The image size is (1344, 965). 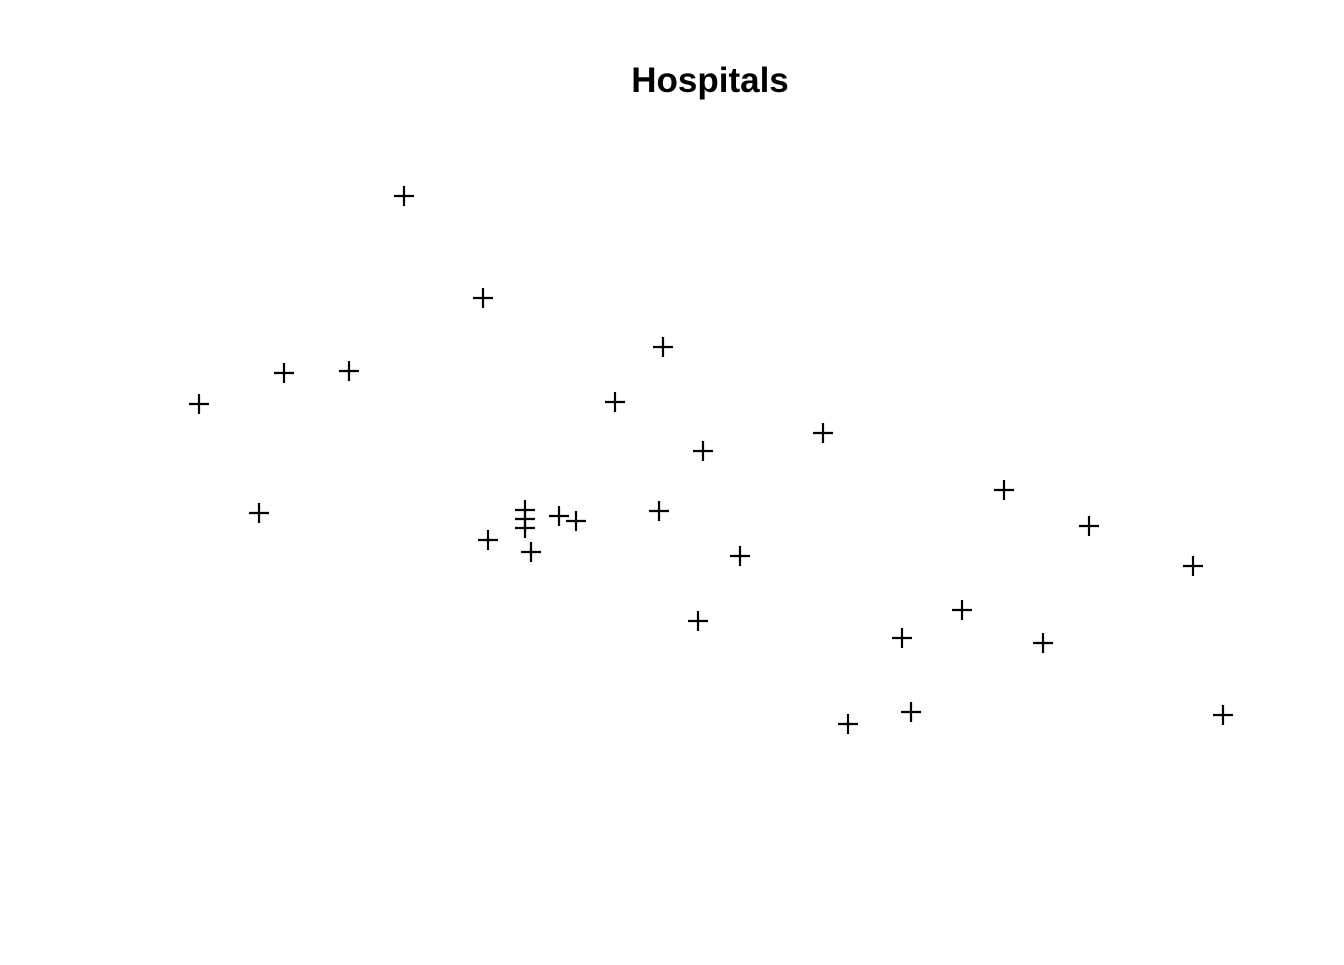 What do you see at coordinates (710, 80) in the screenshot?
I see `chart-title: Hospitals` at bounding box center [710, 80].